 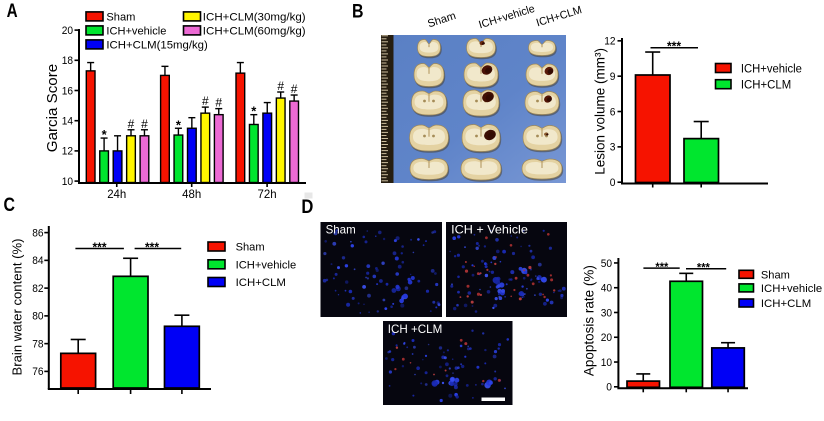 What do you see at coordinates (116, 194) in the screenshot?
I see `svg-text: 24h` at bounding box center [116, 194].